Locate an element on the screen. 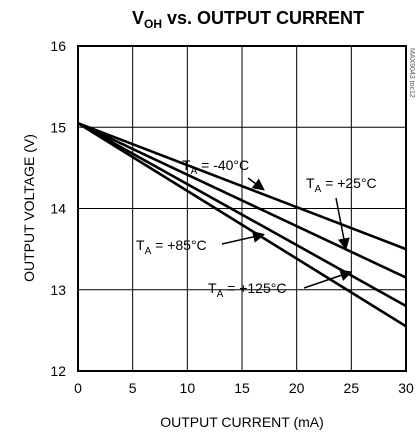 Image resolution: width=416 pixels, height=443 pixels. x-tick-label: 10 is located at coordinates (188, 388).